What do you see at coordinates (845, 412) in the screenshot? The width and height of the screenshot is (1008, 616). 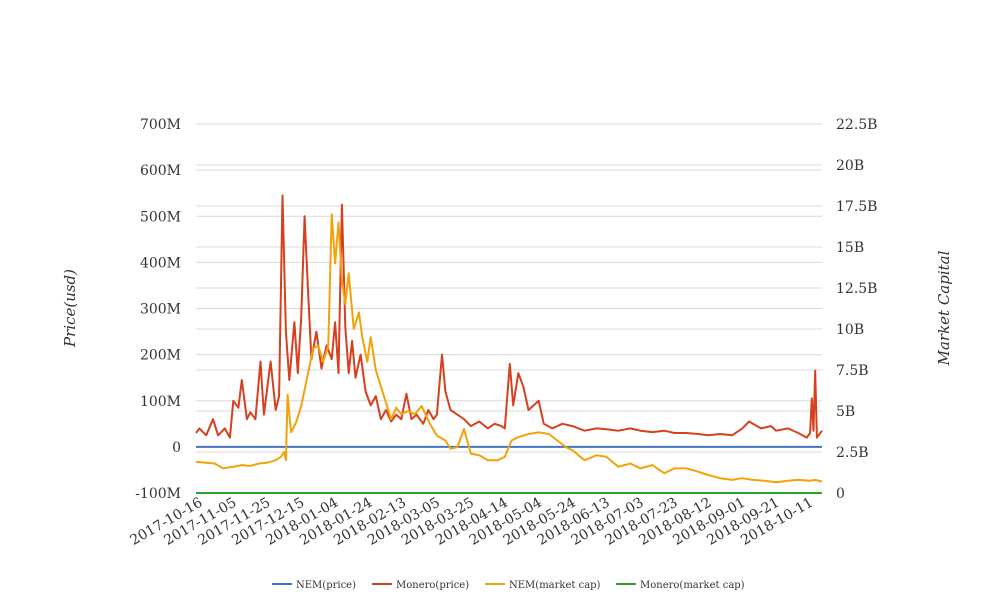 I see `y2-tick-label: 5B` at bounding box center [845, 412].